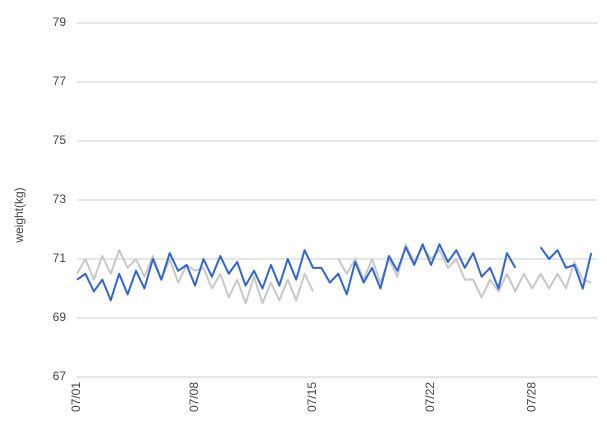 The width and height of the screenshot is (607, 431). What do you see at coordinates (531, 397) in the screenshot?
I see `x-tick-label: 07/28` at bounding box center [531, 397].